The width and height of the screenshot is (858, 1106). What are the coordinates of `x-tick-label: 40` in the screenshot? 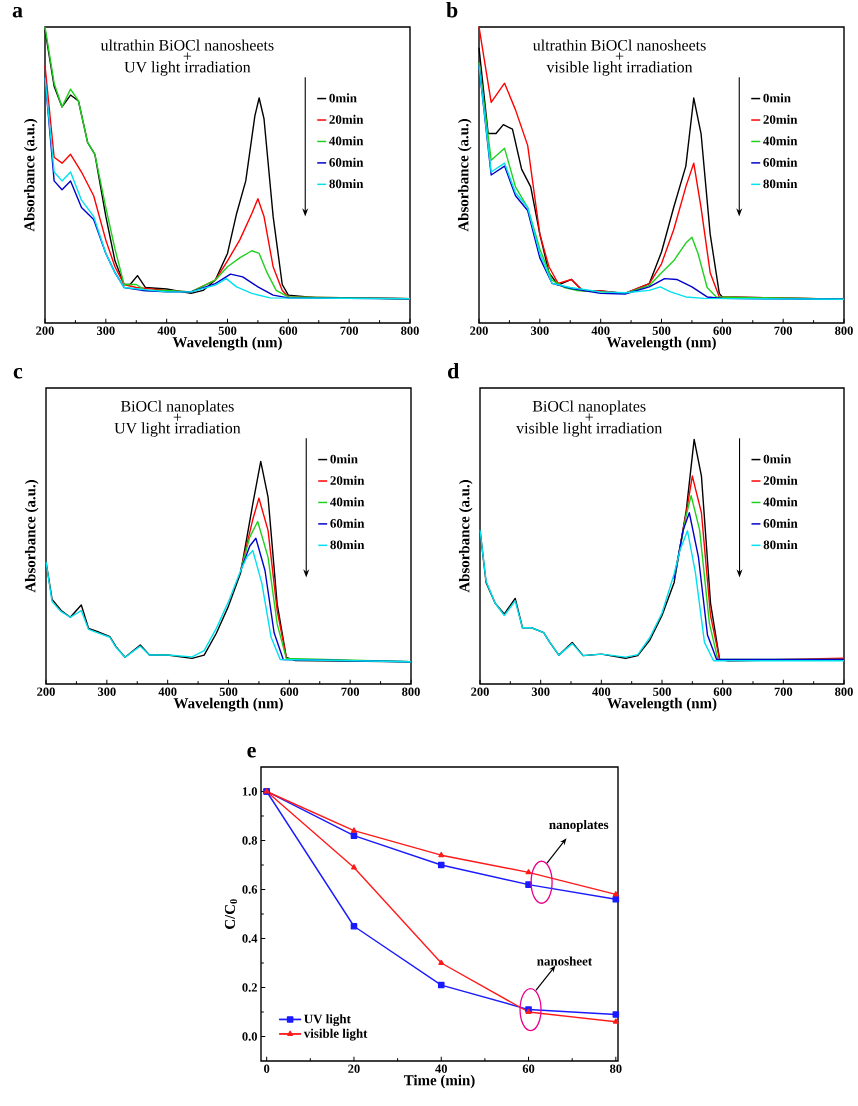 It's located at (441, 1068).